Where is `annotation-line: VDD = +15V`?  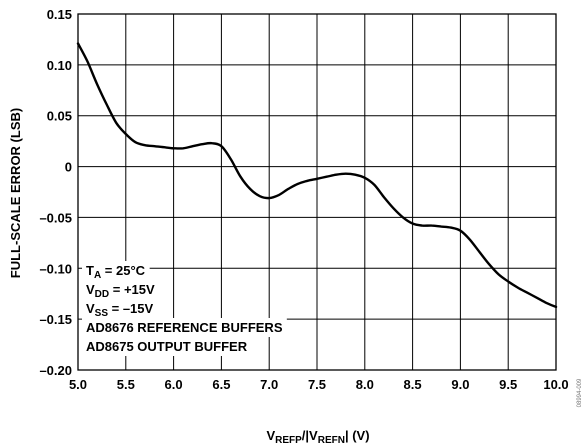
annotation-line: VDD = +15V is located at coordinates (120, 291).